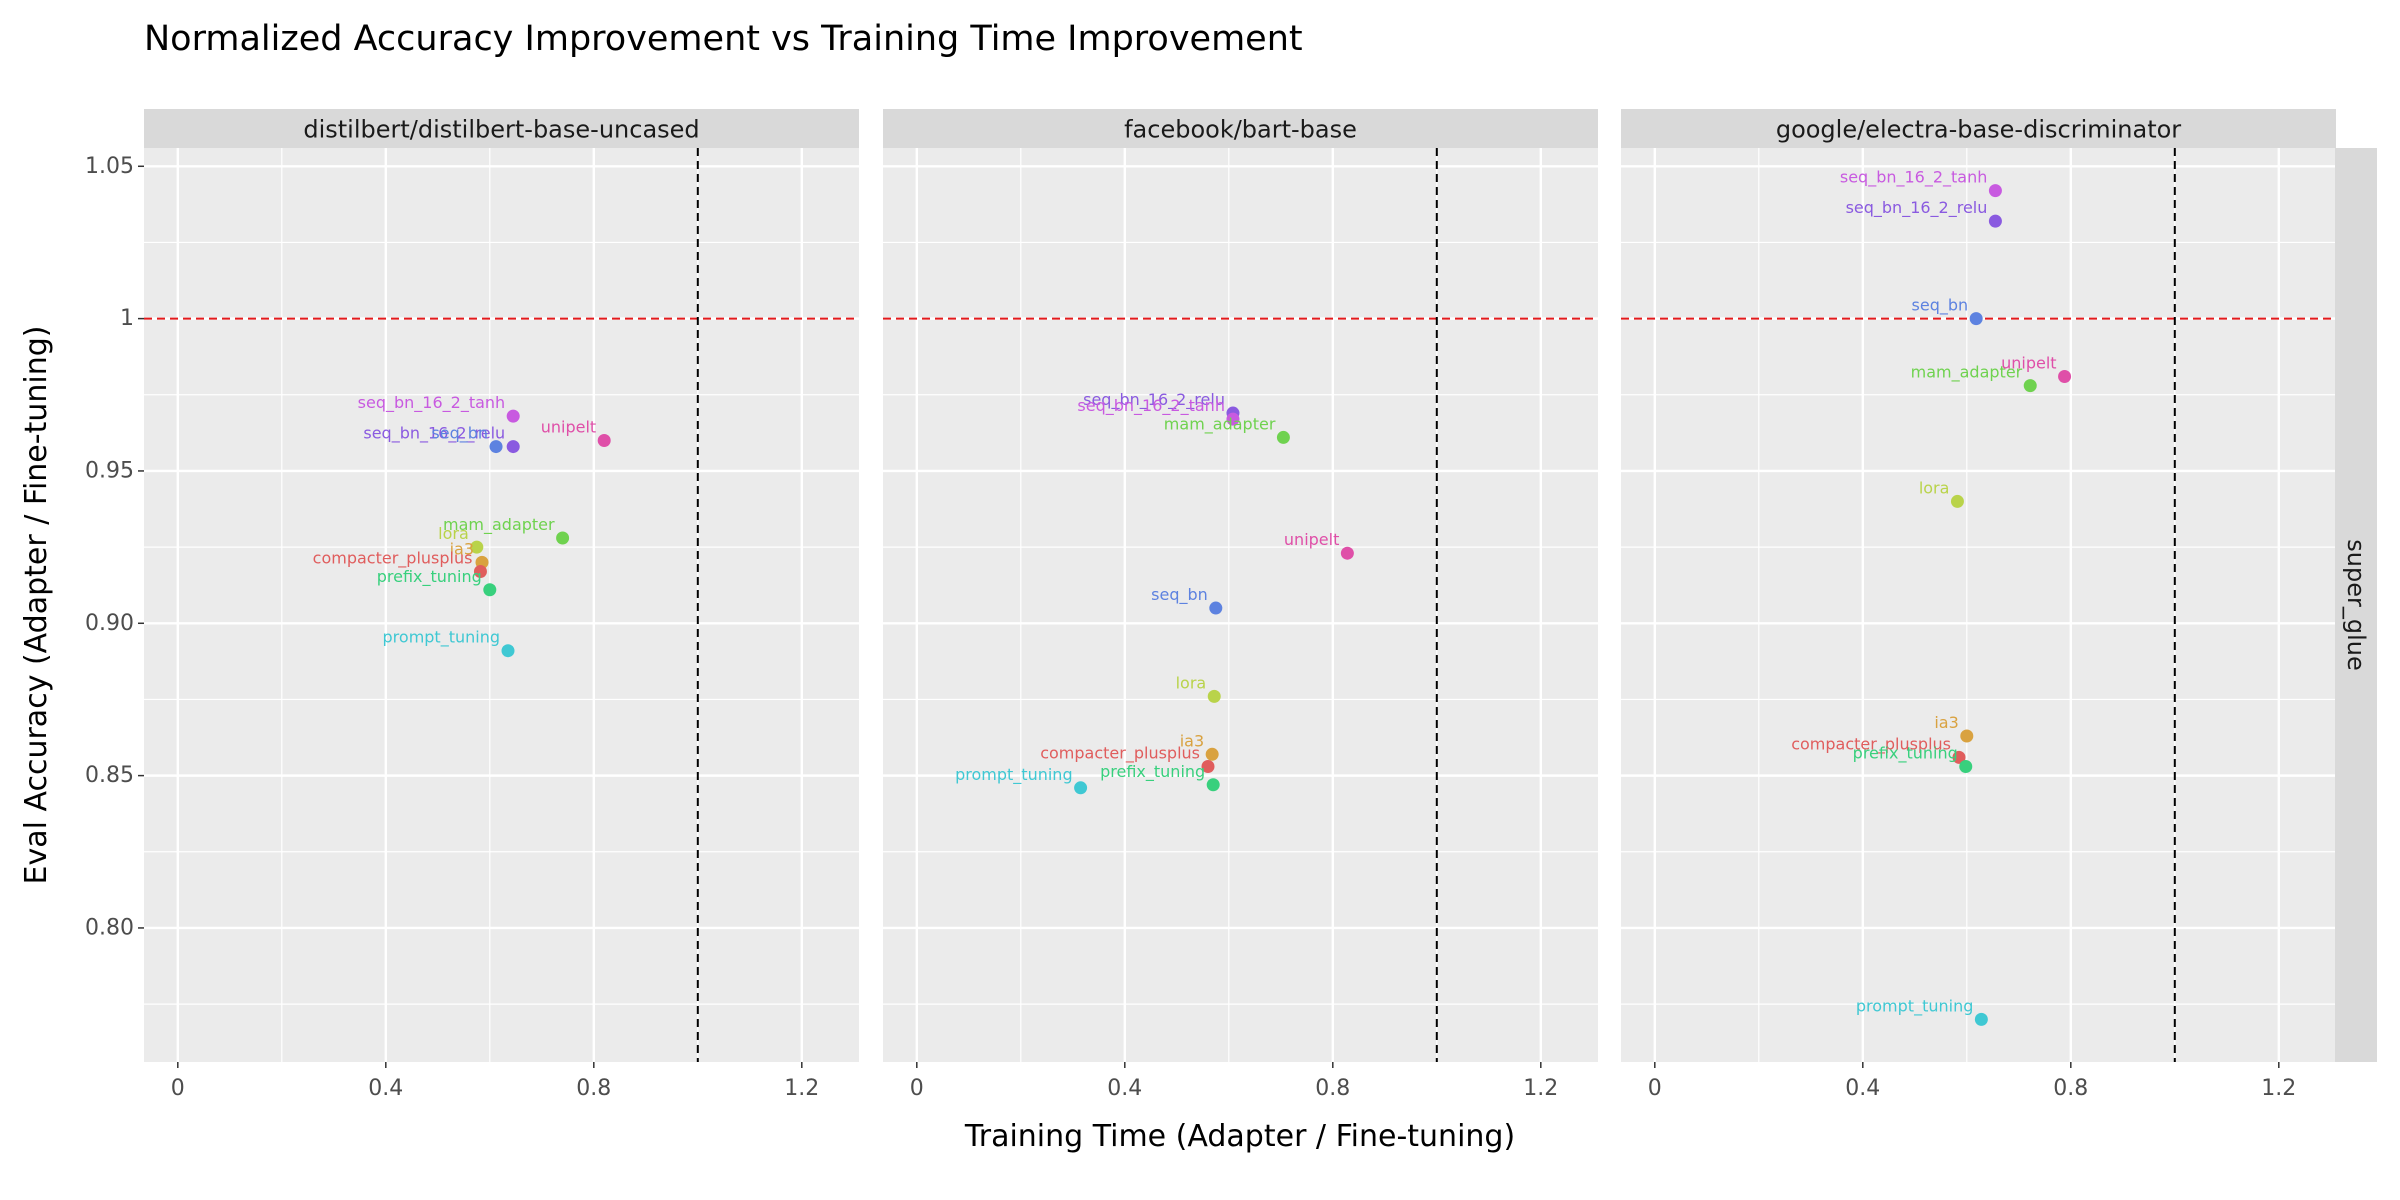 This screenshot has width=2400, height=1200. I want to click on facet-strip-label: distilbert/distilbert-base-uncased, so click(501, 130).